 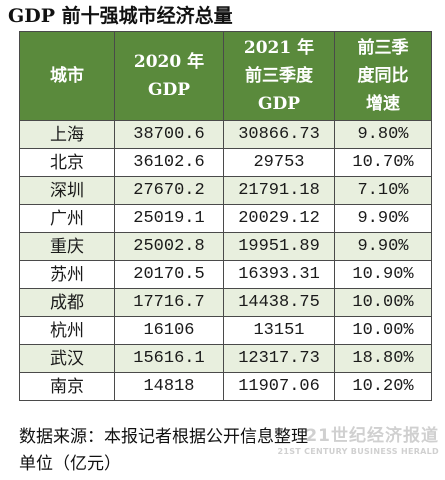 I want to click on cell-gdp-2020: 16106, so click(x=169, y=330).